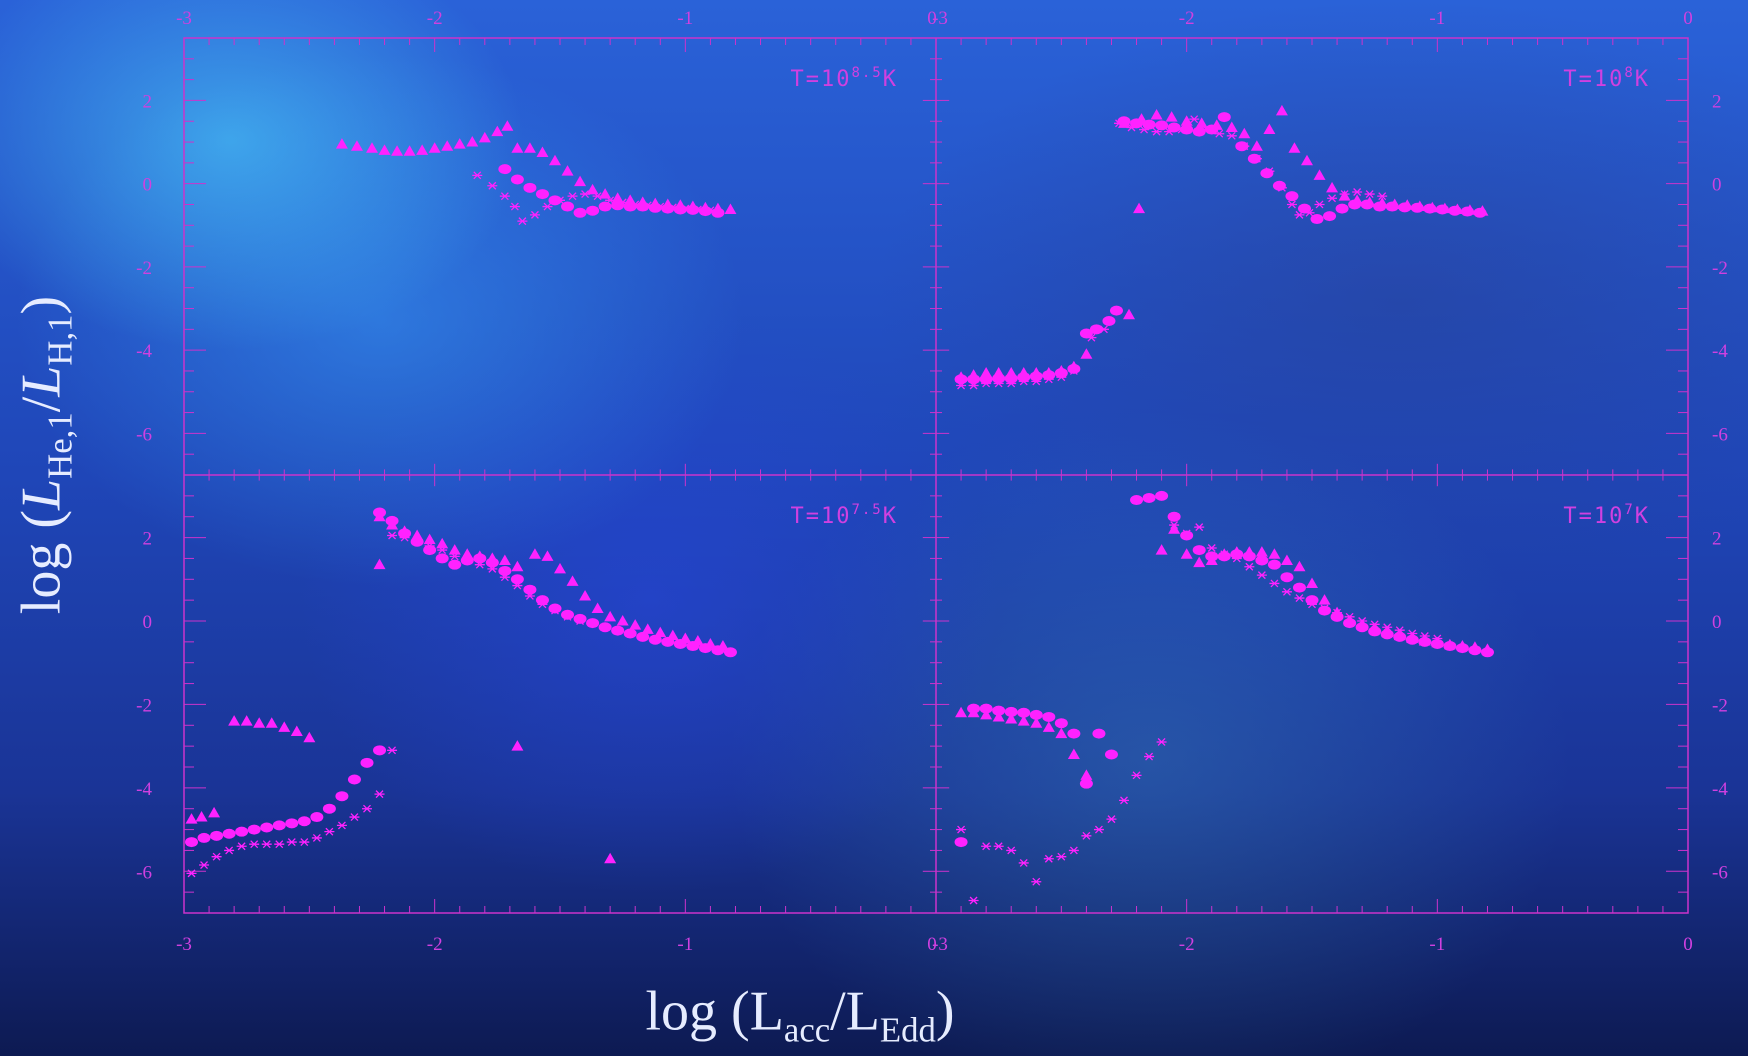 The width and height of the screenshot is (1748, 1056). Describe the element at coordinates (144, 789) in the screenshot. I see `y-tick-label-left: -4` at that location.